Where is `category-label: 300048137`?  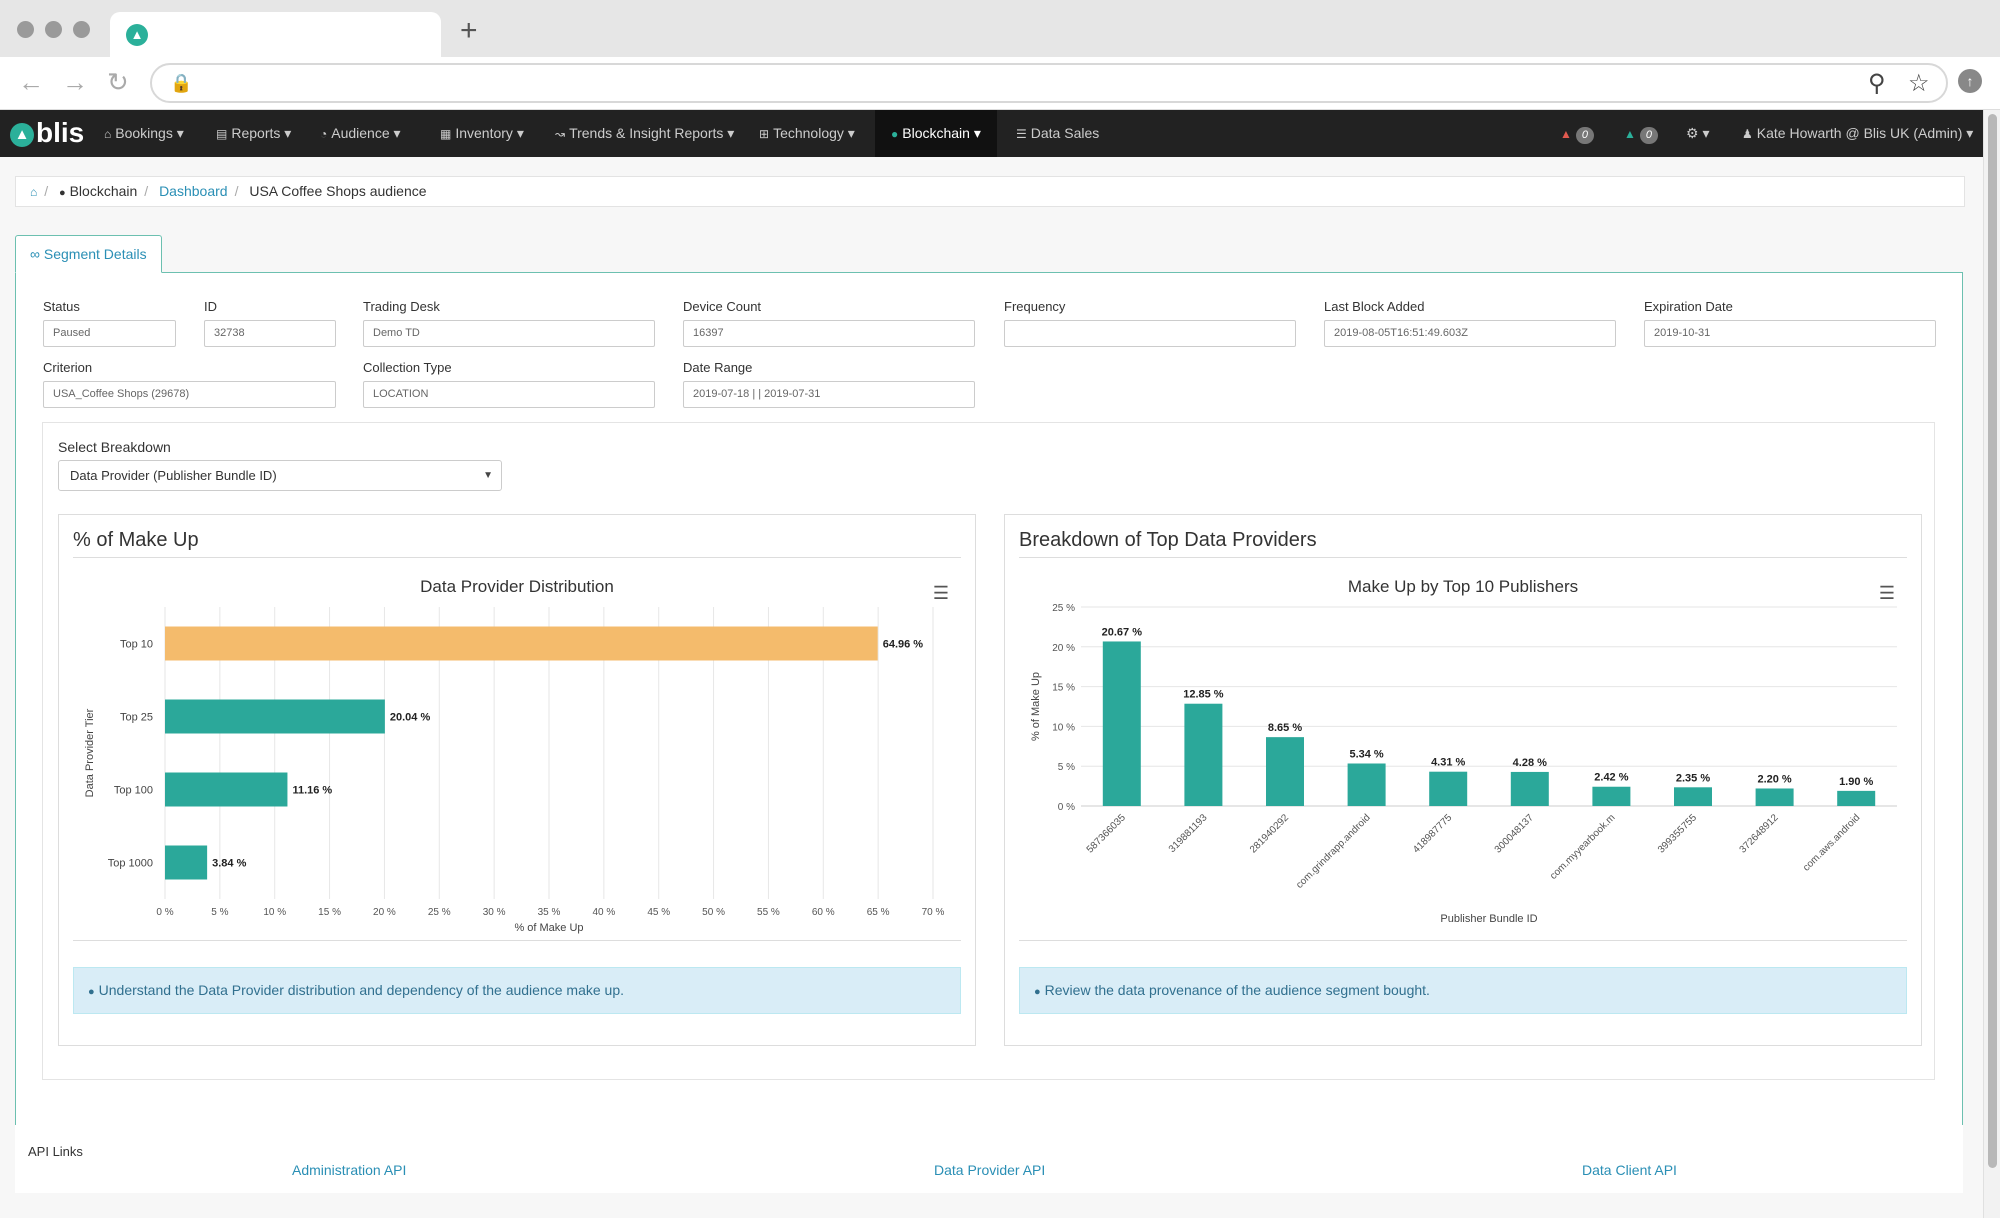 category-label: 300048137 is located at coordinates (1514, 833).